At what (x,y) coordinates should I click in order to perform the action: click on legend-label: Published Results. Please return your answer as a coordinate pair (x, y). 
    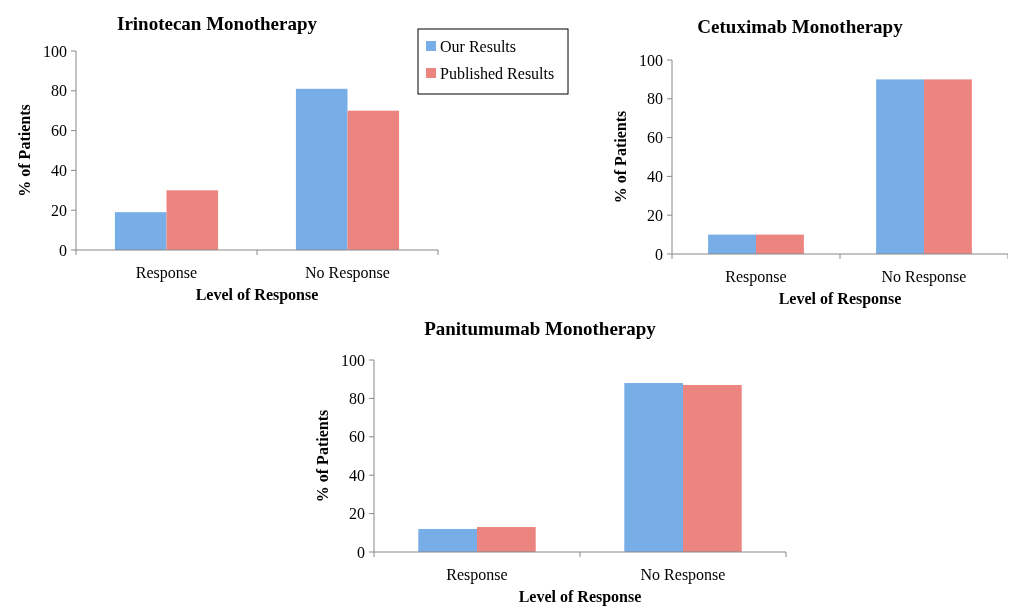
    Looking at the image, I should click on (497, 73).